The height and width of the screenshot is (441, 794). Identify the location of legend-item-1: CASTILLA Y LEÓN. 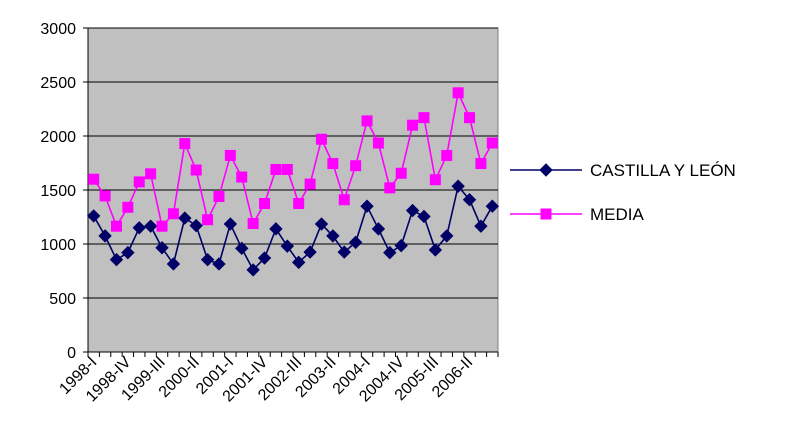
(623, 170).